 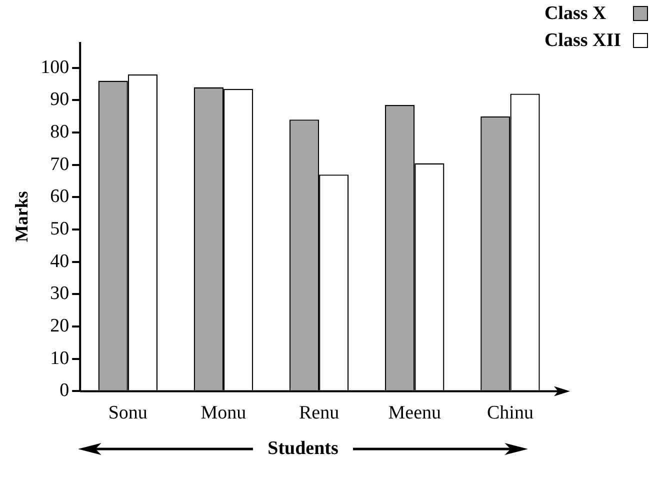 I want to click on y-tick-label: 10, so click(x=60, y=358).